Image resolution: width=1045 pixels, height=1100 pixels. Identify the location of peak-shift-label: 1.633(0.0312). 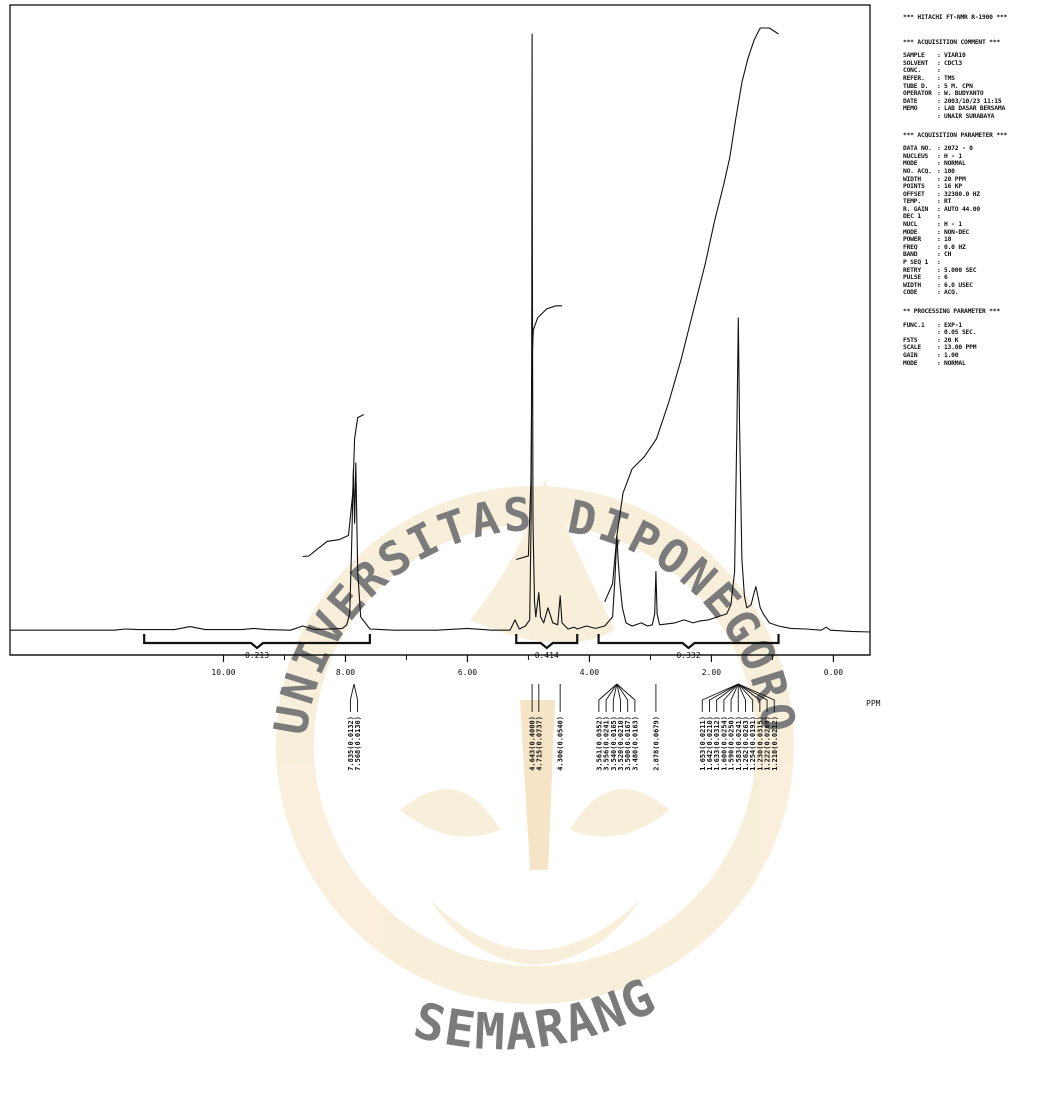
(717, 743).